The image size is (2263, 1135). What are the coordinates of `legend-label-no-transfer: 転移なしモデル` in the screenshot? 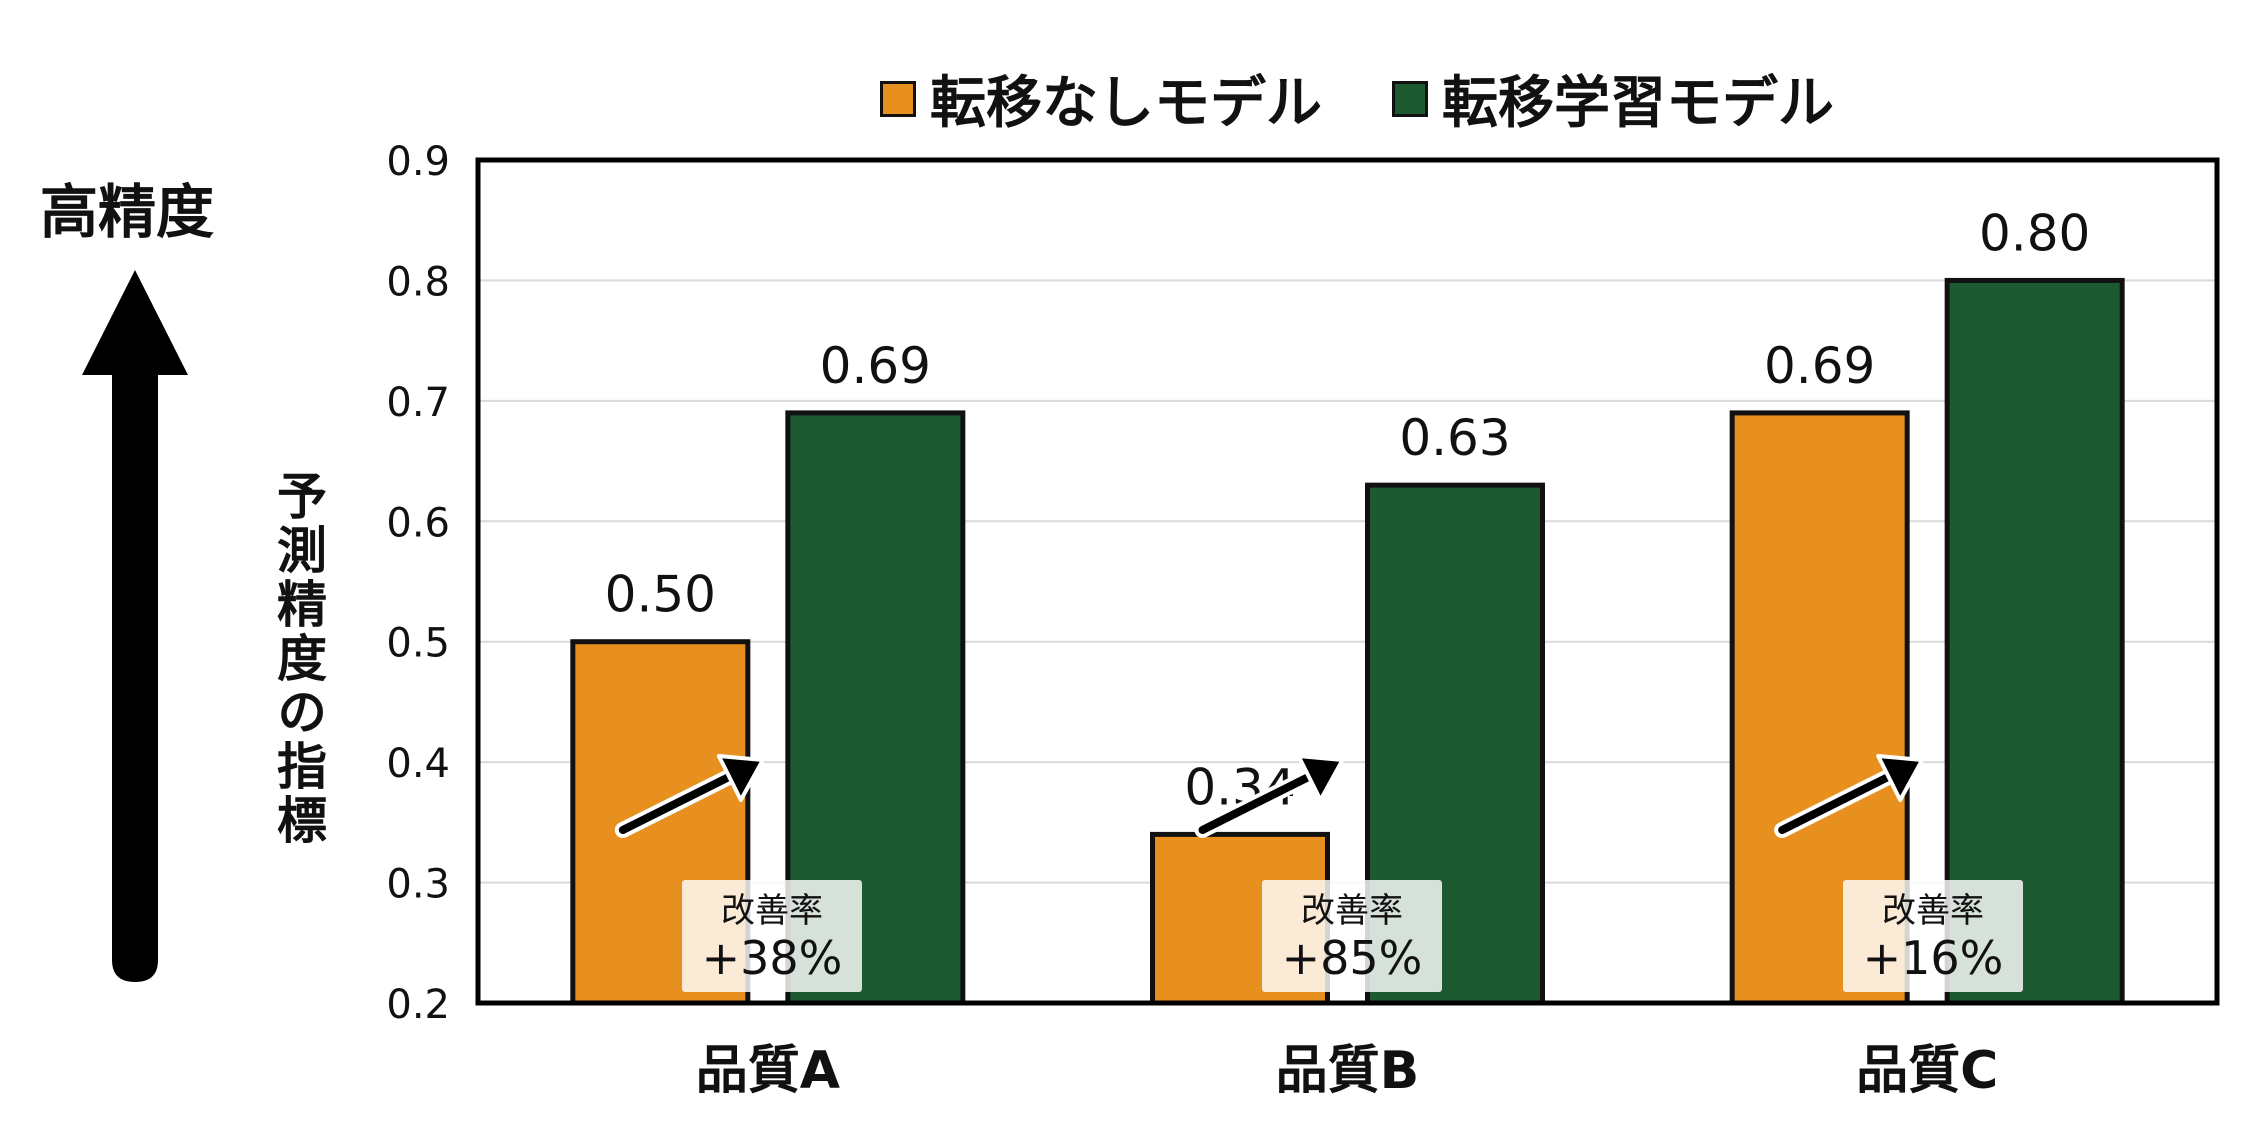 It's located at (1126, 103).